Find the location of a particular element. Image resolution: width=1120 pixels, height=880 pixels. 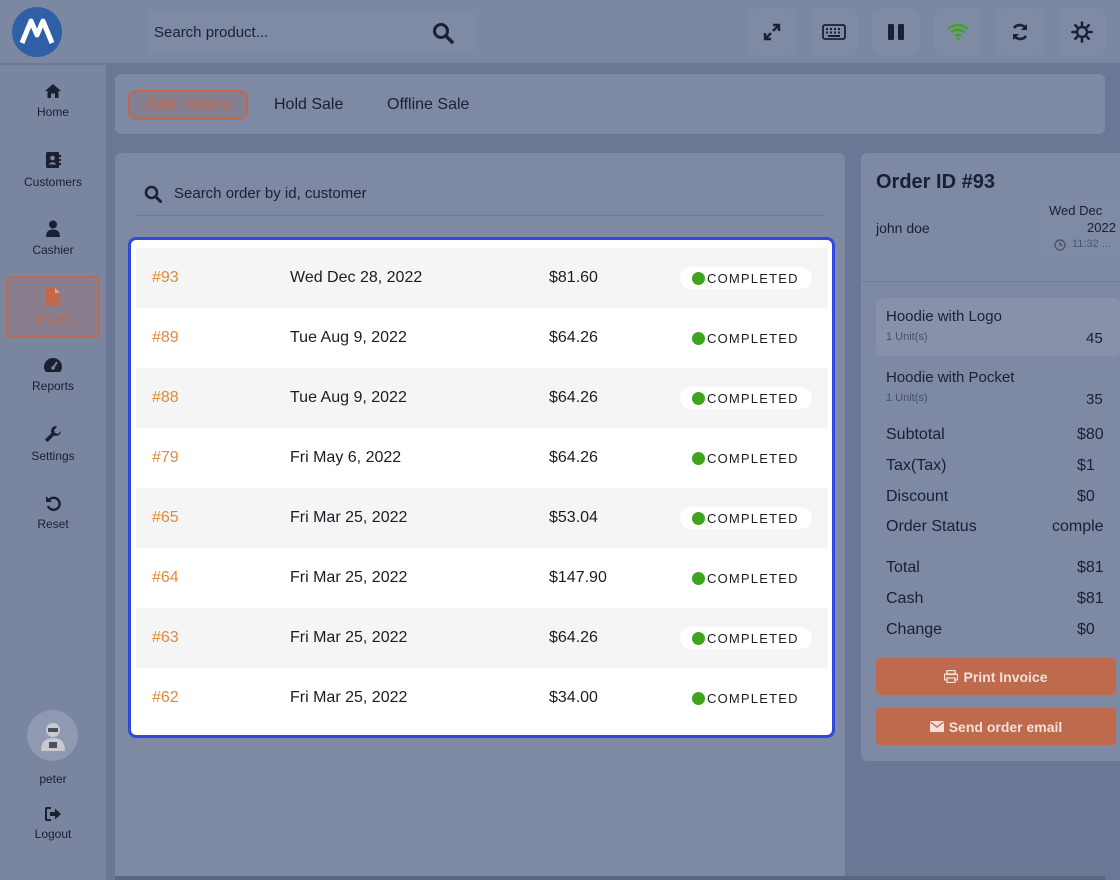

pause-button is located at coordinates (896, 32).